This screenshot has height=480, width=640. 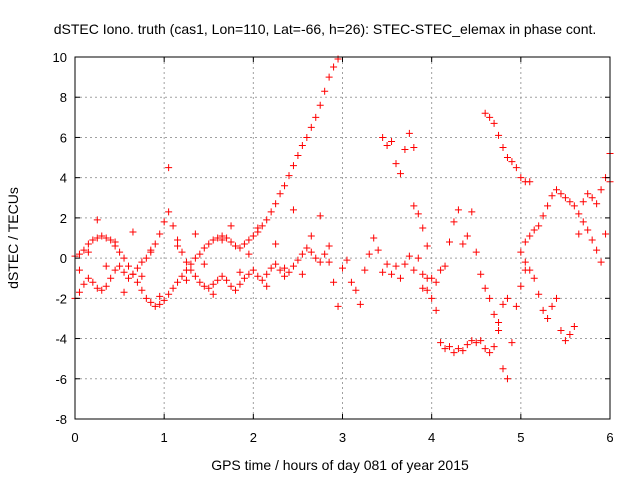 I want to click on x-tick-label: 4, so click(x=431, y=437).